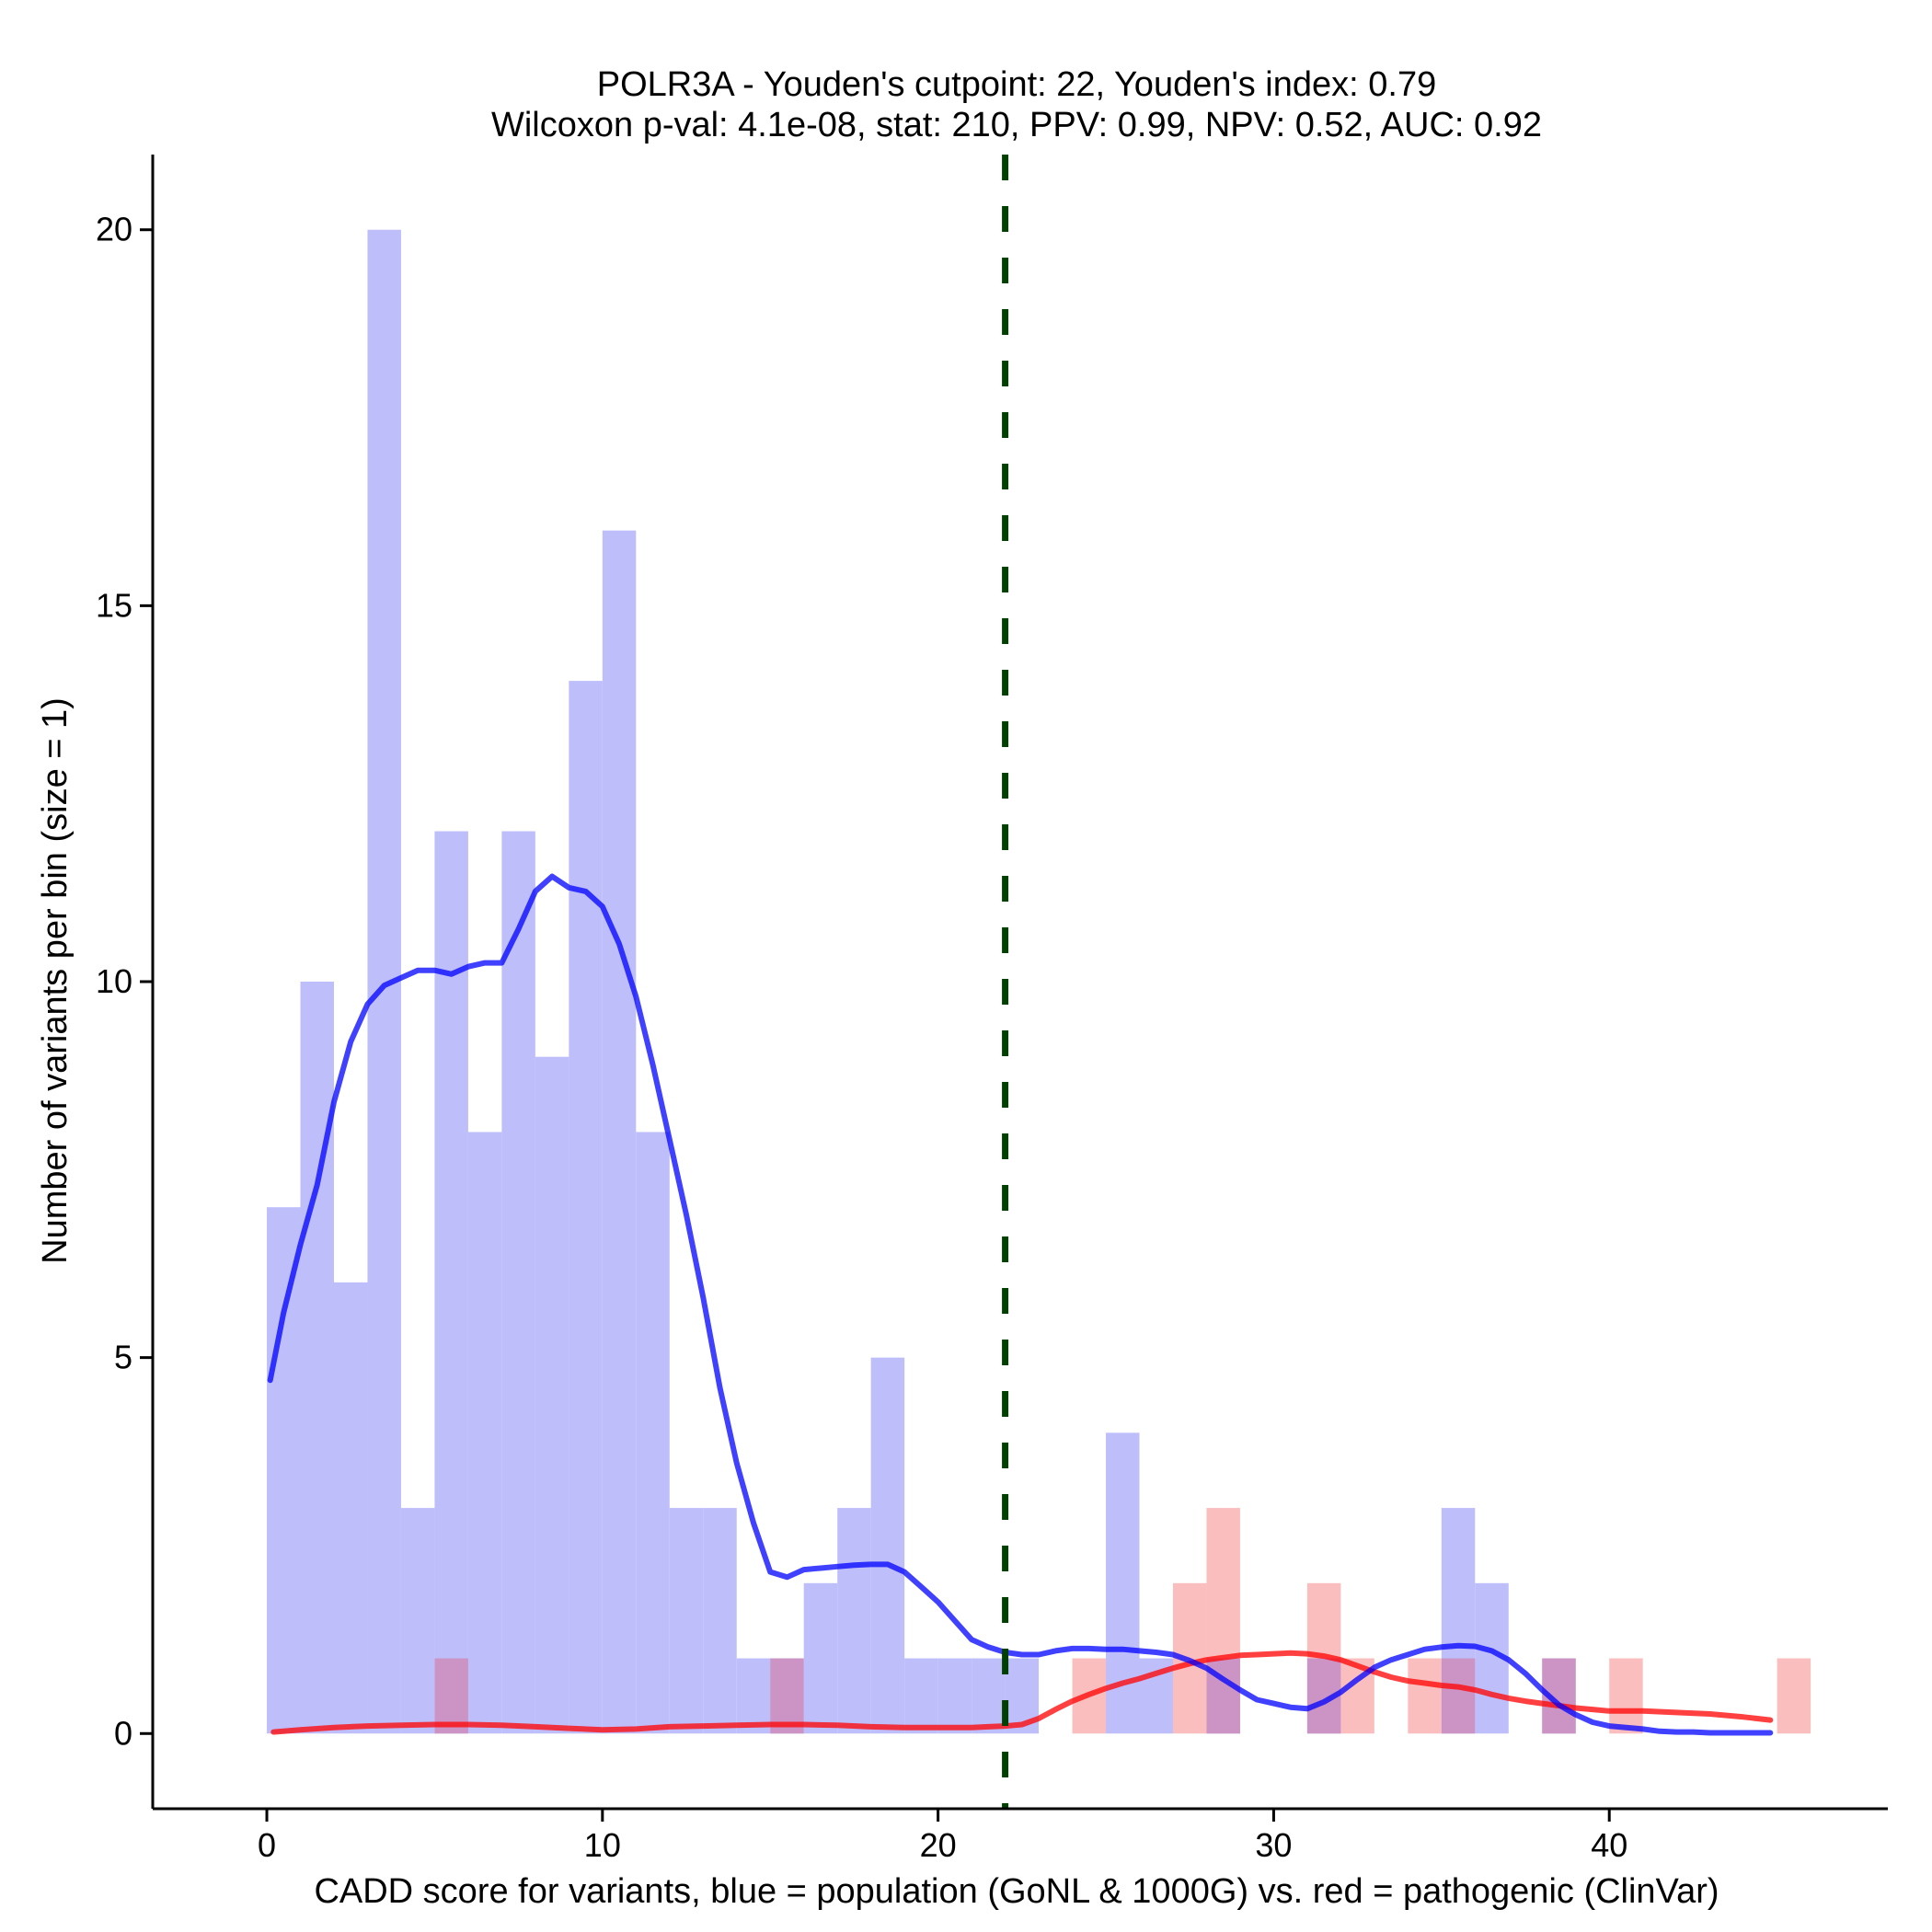 This screenshot has height=1932, width=1932. I want to click on x-tick-label: 20, so click(938, 1845).